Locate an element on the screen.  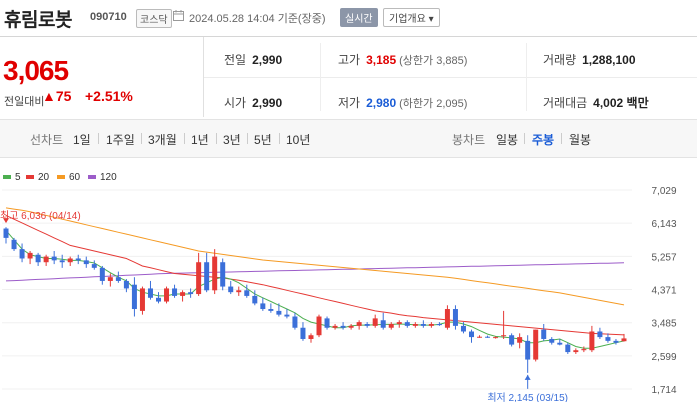
realtime-button: 실시간 is located at coordinates (359, 17).